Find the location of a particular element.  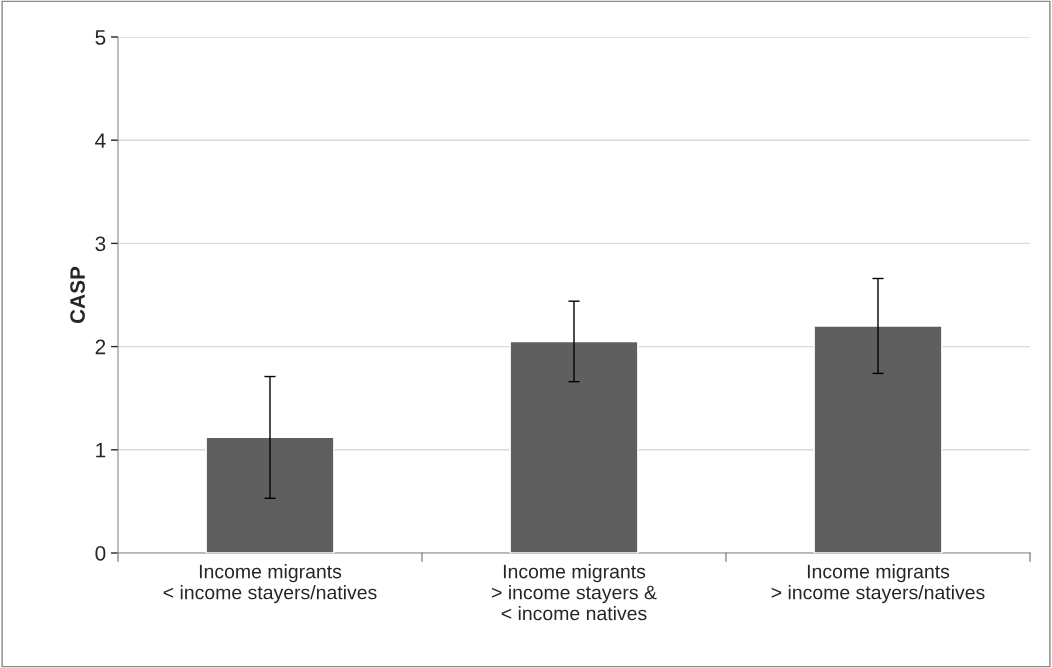

y-tick-label: 3 is located at coordinates (100, 244).